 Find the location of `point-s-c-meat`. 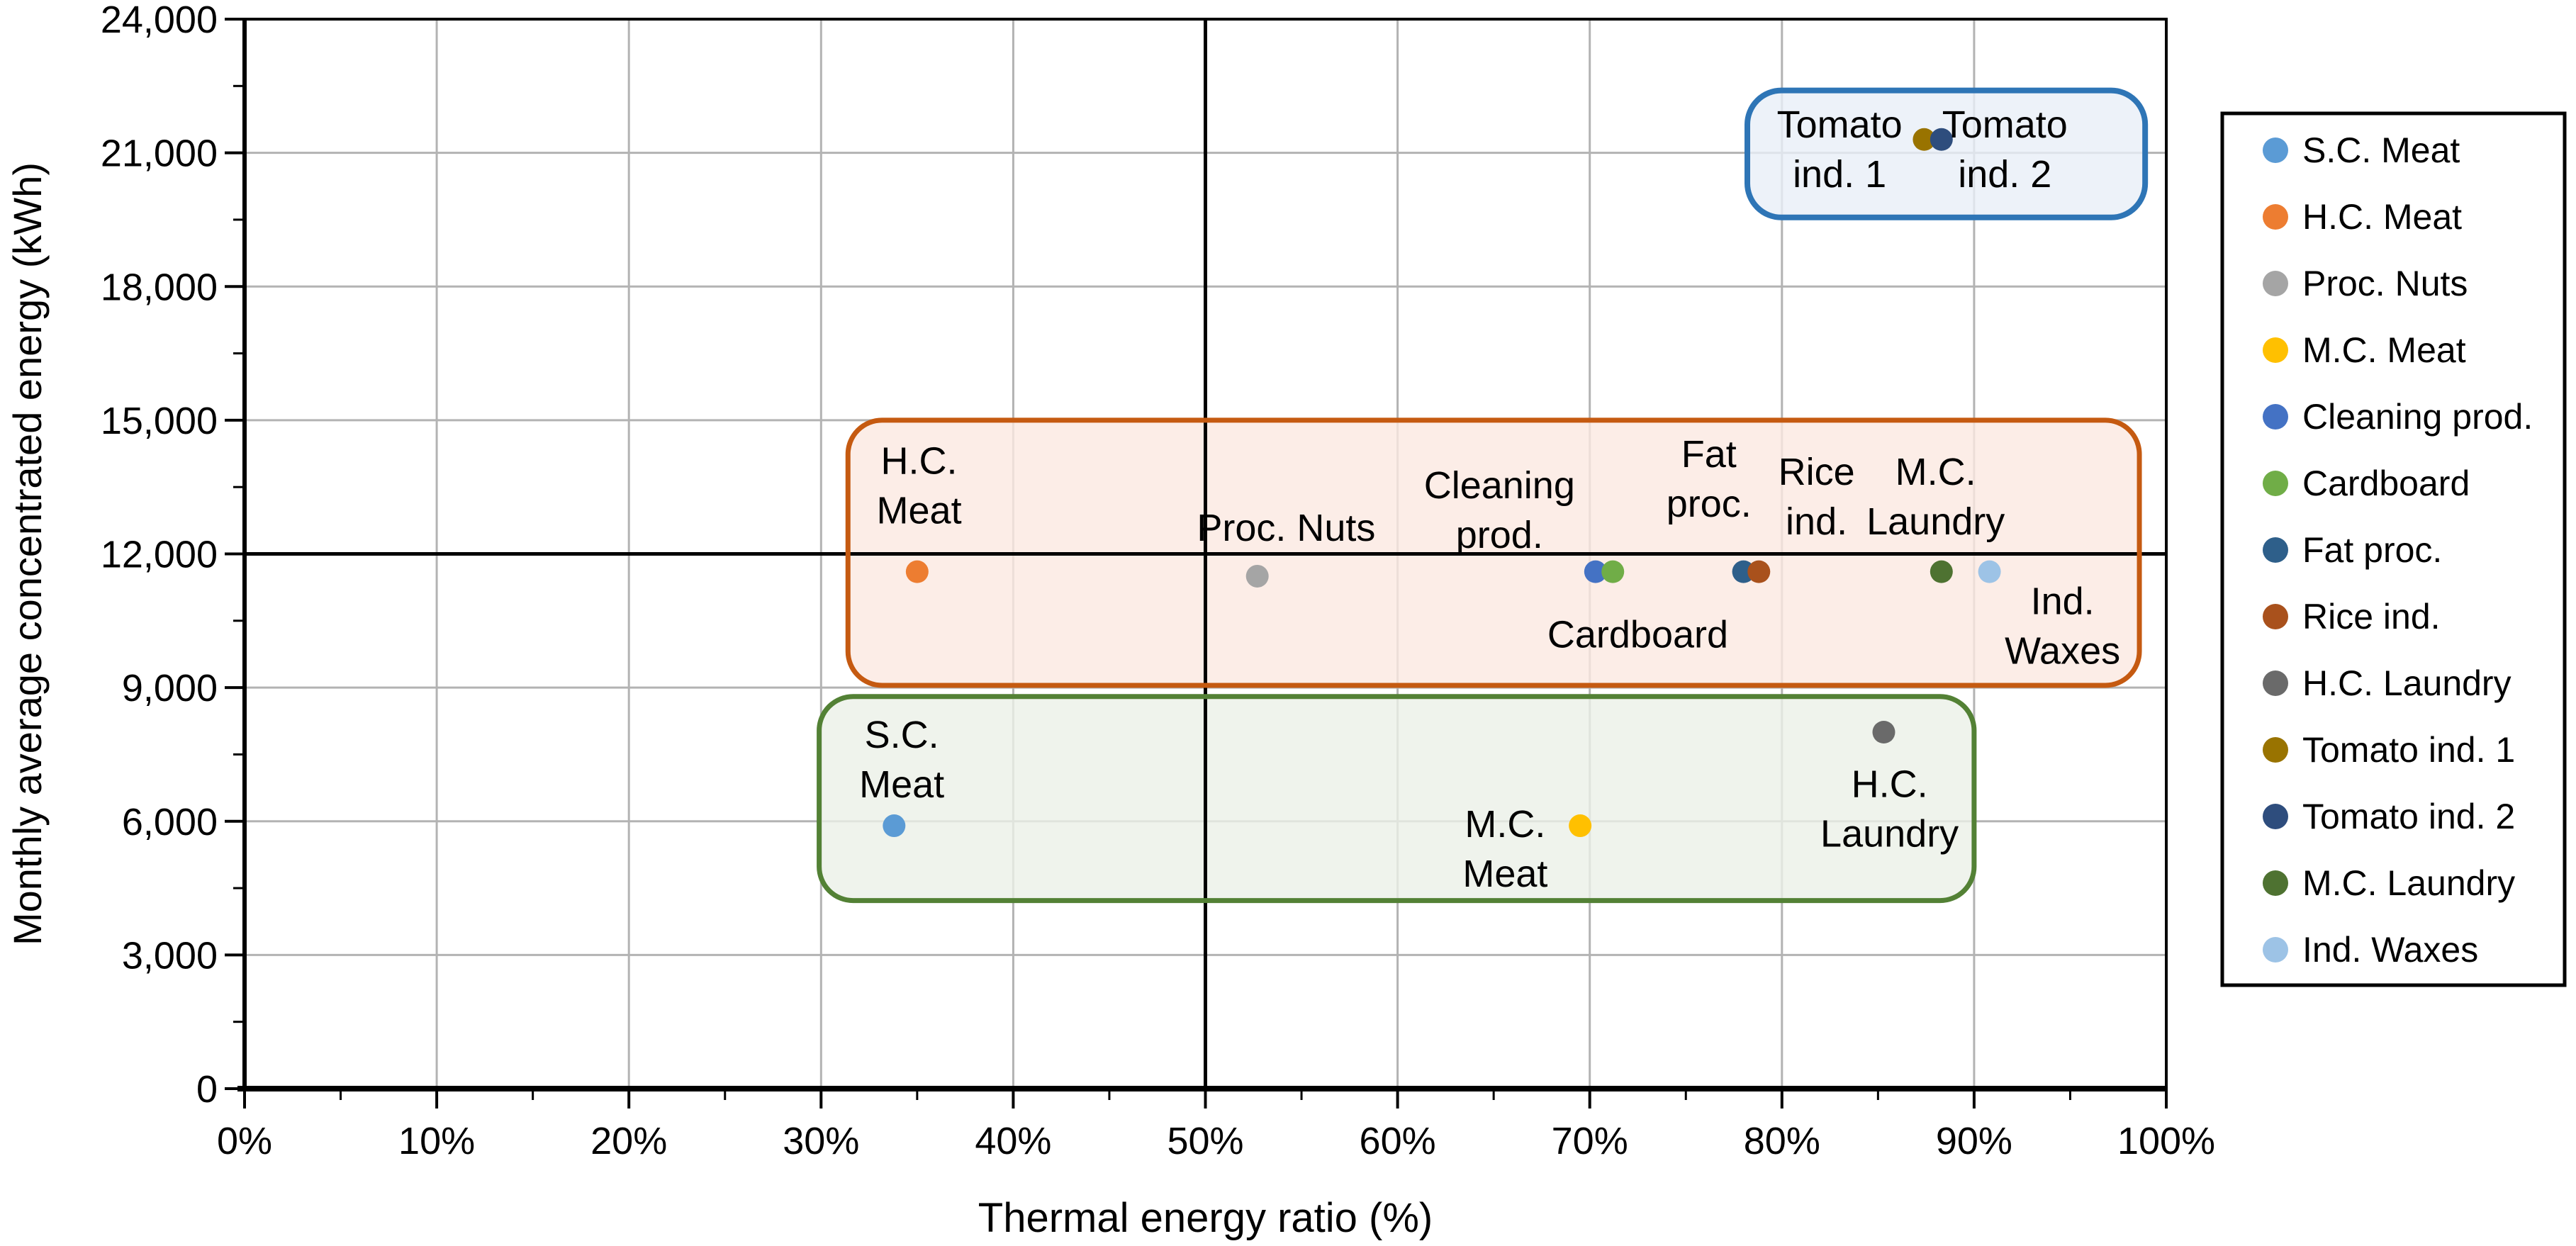

point-s-c-meat is located at coordinates (895, 826).